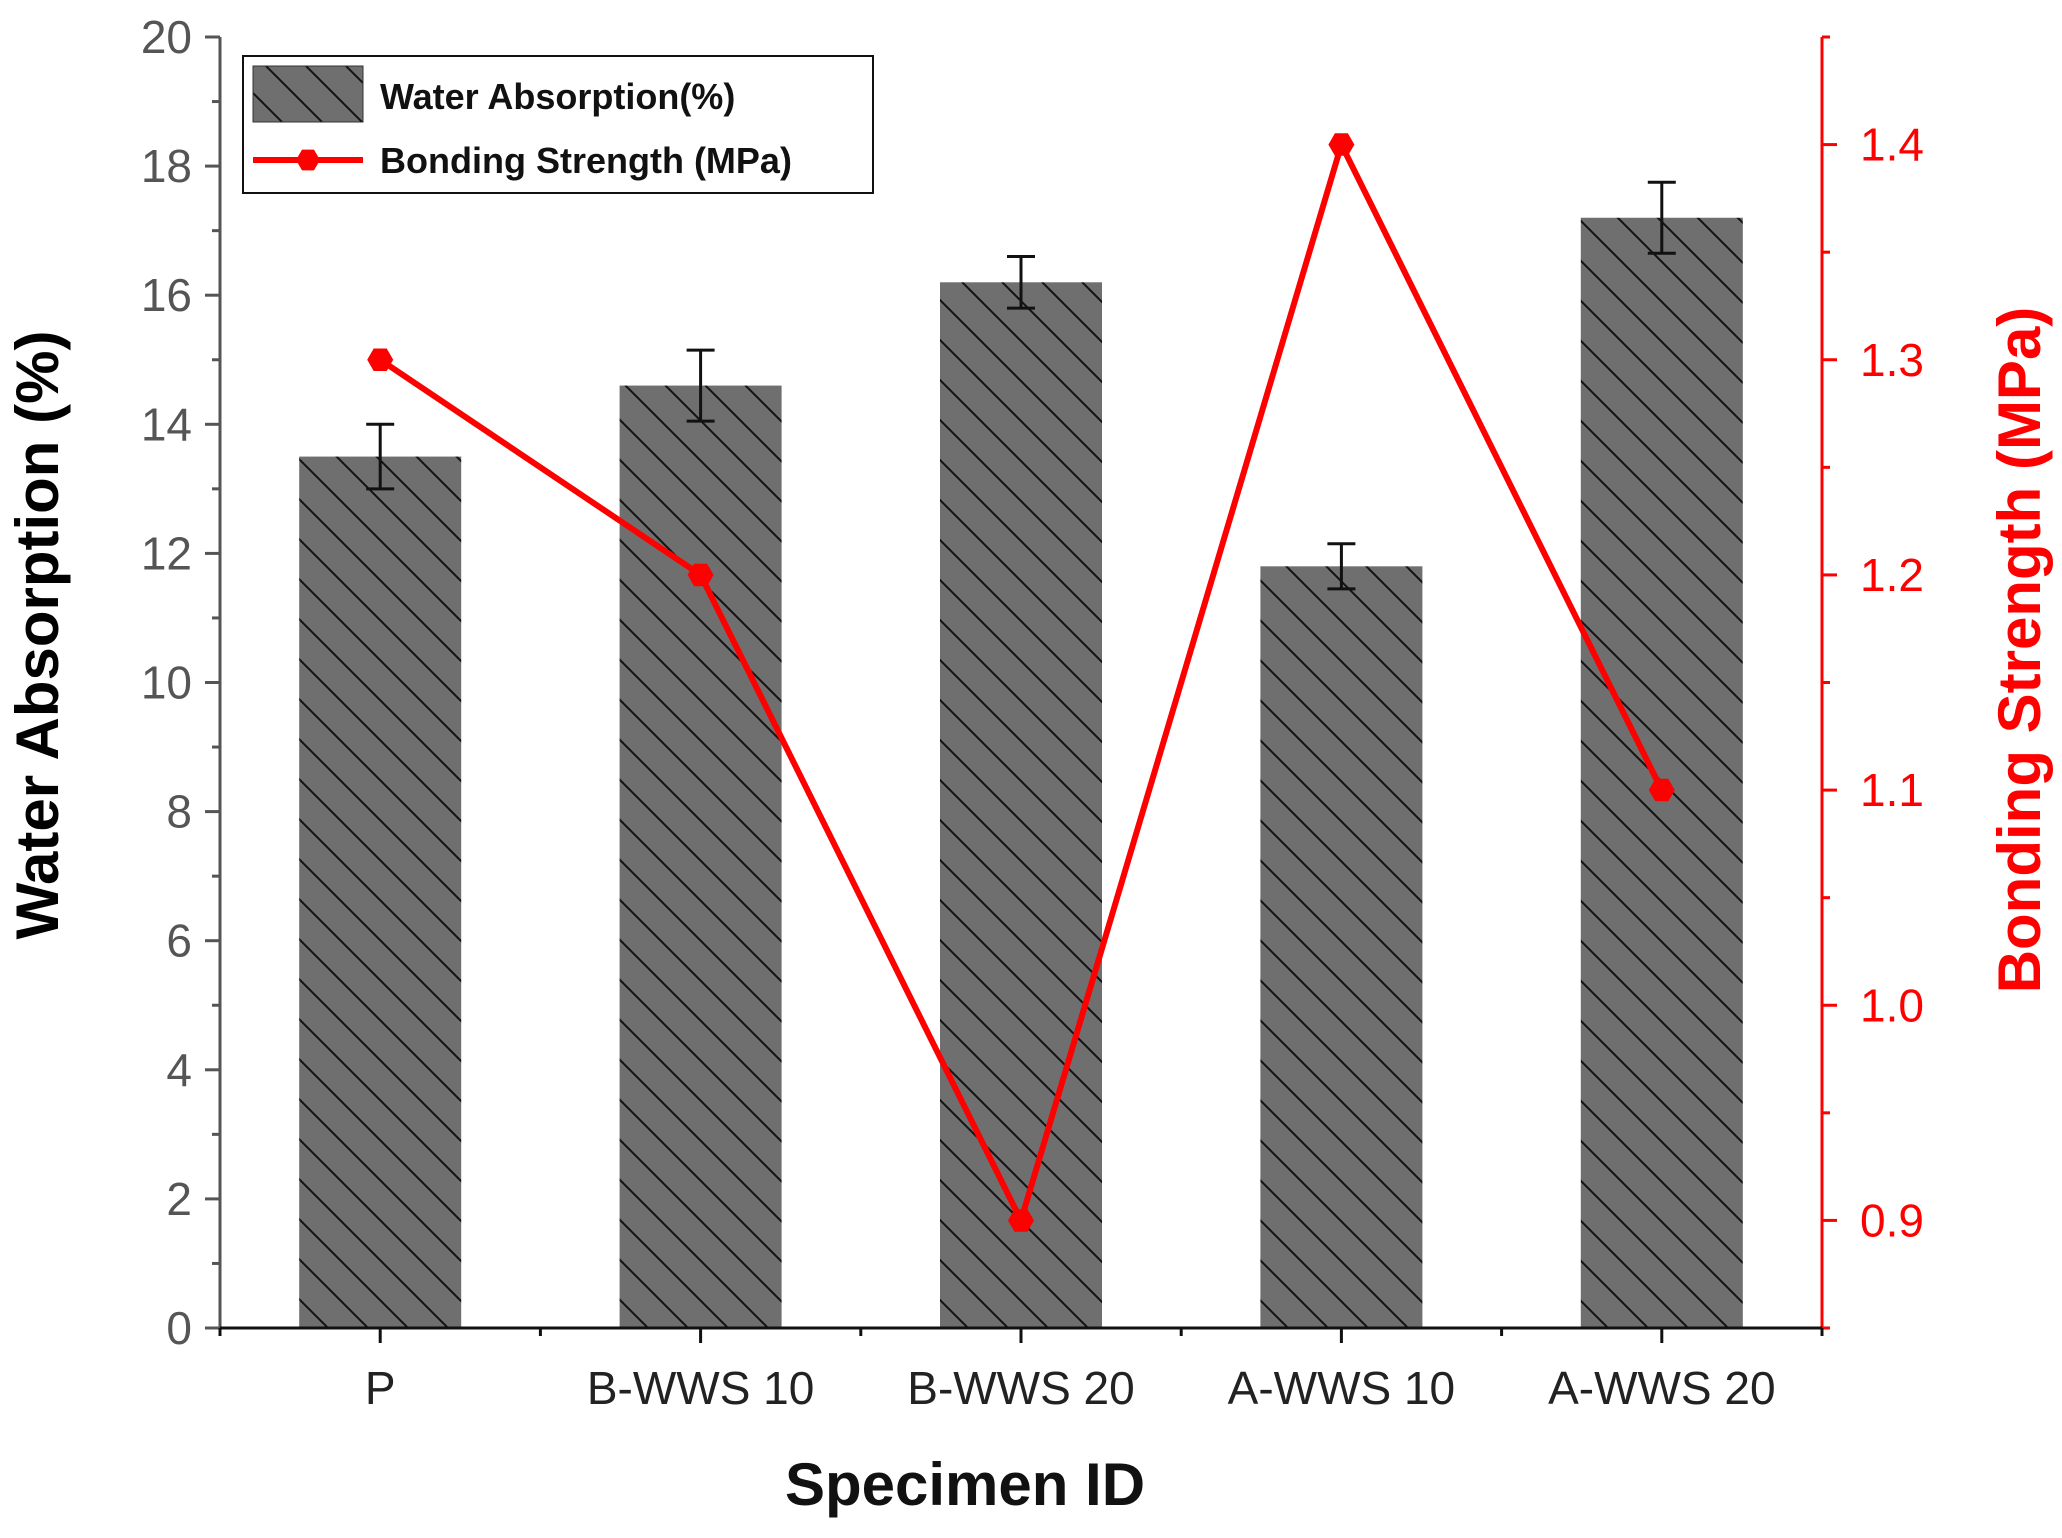 Image resolution: width=2062 pixels, height=1538 pixels. What do you see at coordinates (1892, 360) in the screenshot?
I see `y2-tick-label-4: 1.3` at bounding box center [1892, 360].